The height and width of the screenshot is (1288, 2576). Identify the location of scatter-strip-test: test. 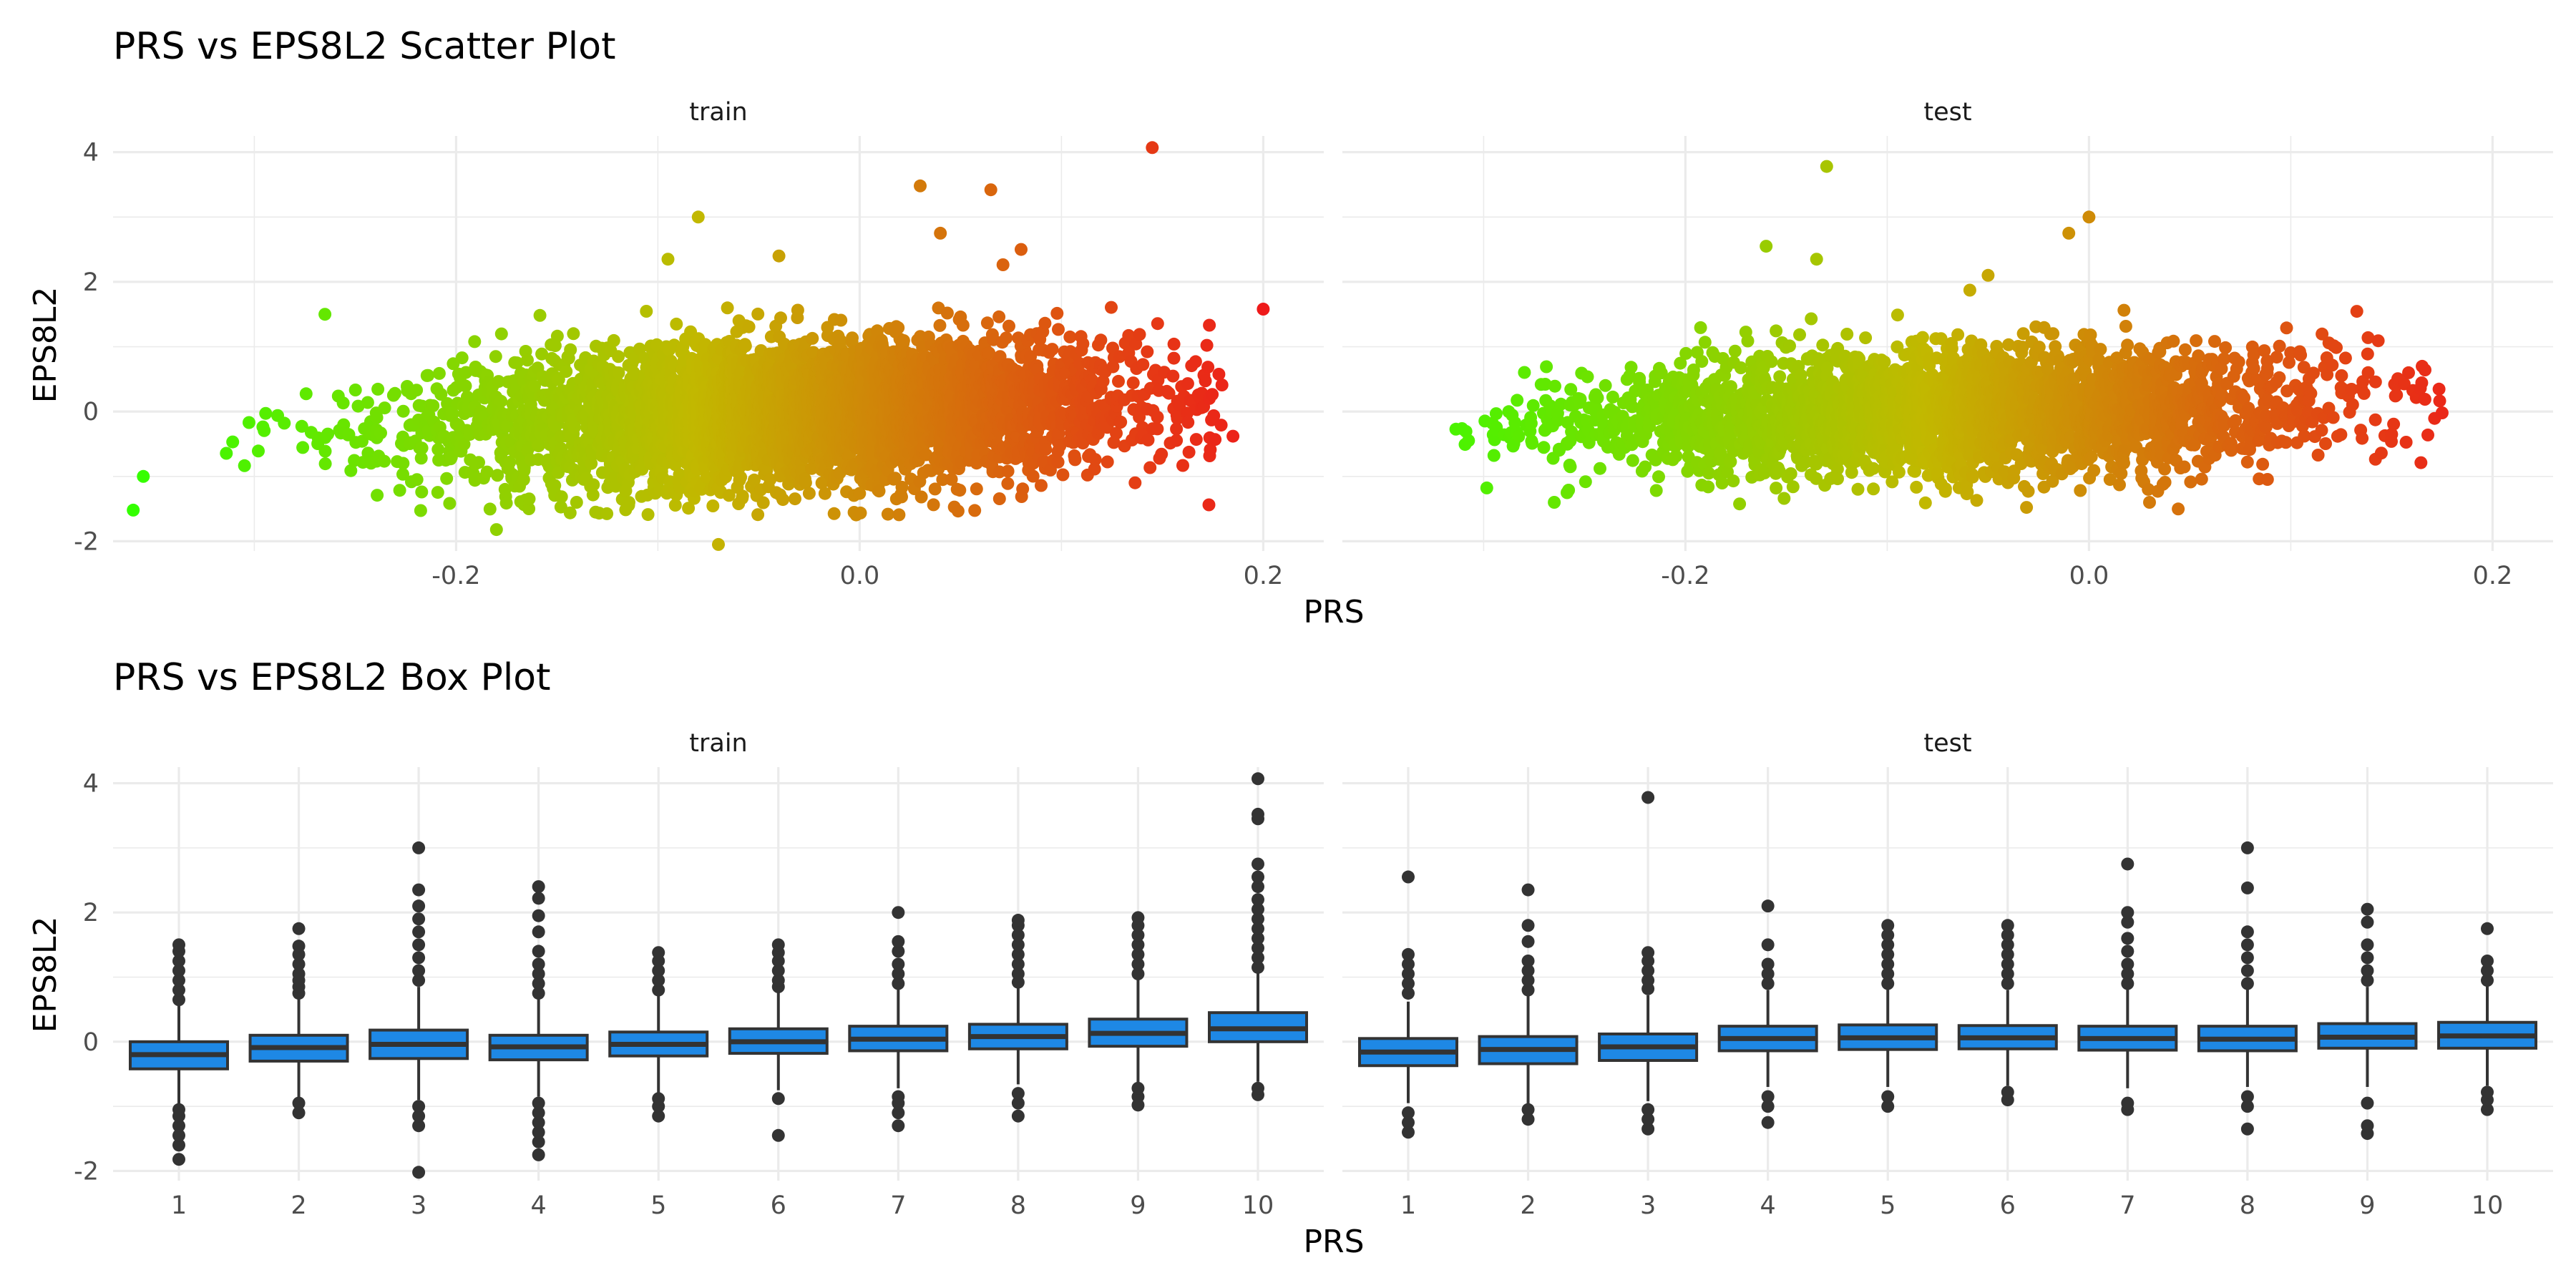
(1947, 112).